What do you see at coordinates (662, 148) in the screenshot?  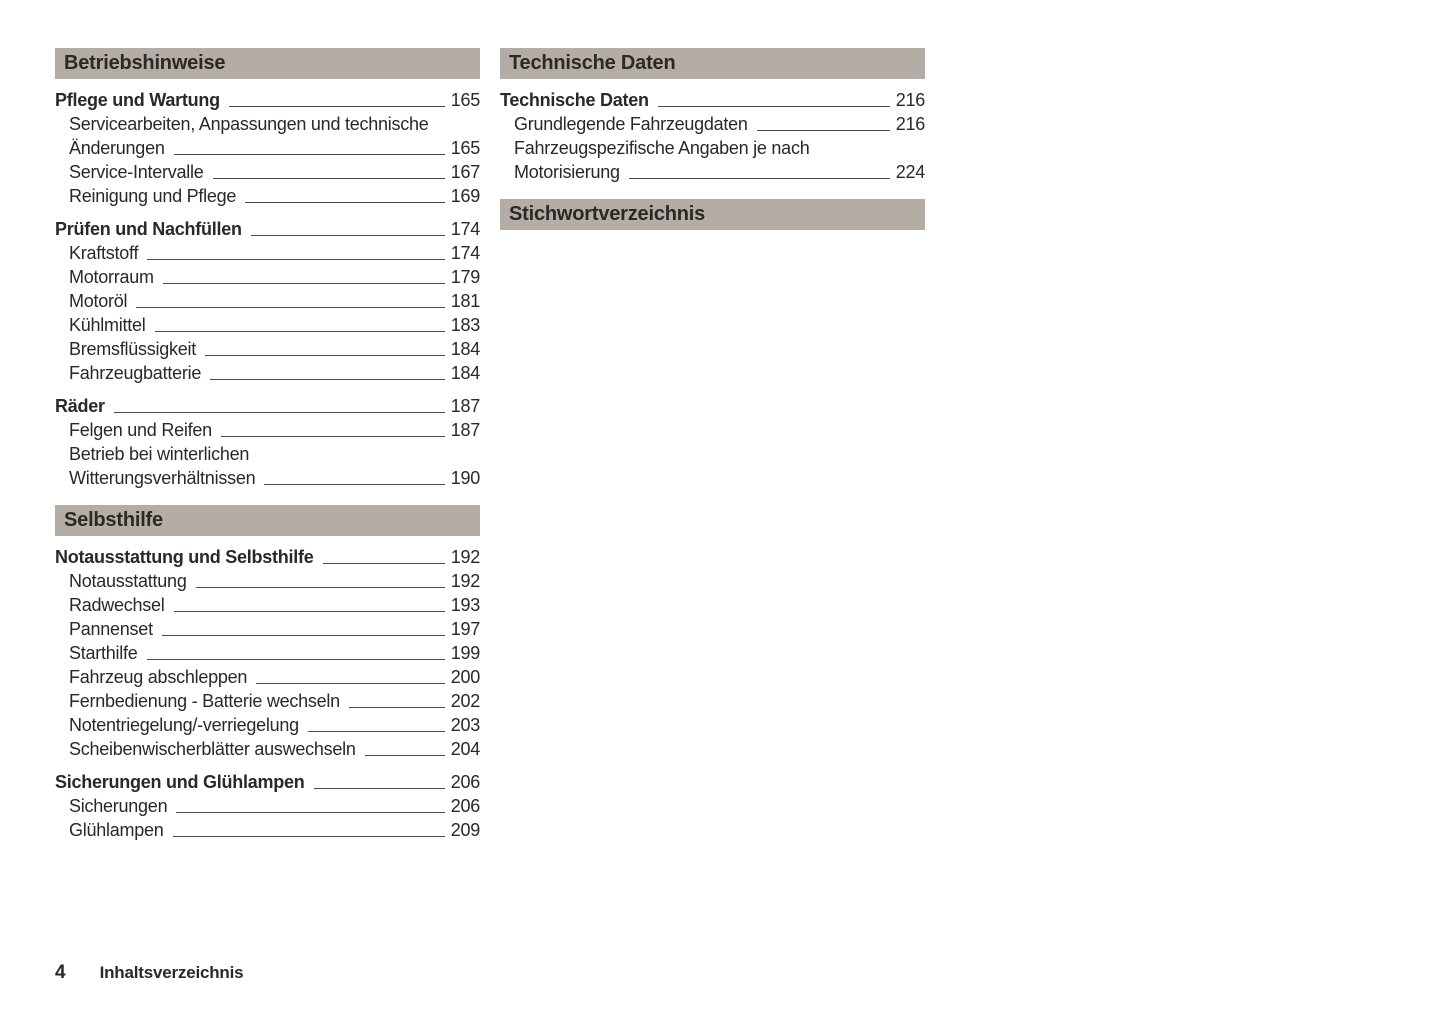 I see `toc-entry-label: Fahrzeugspezifische Angaben je nach` at bounding box center [662, 148].